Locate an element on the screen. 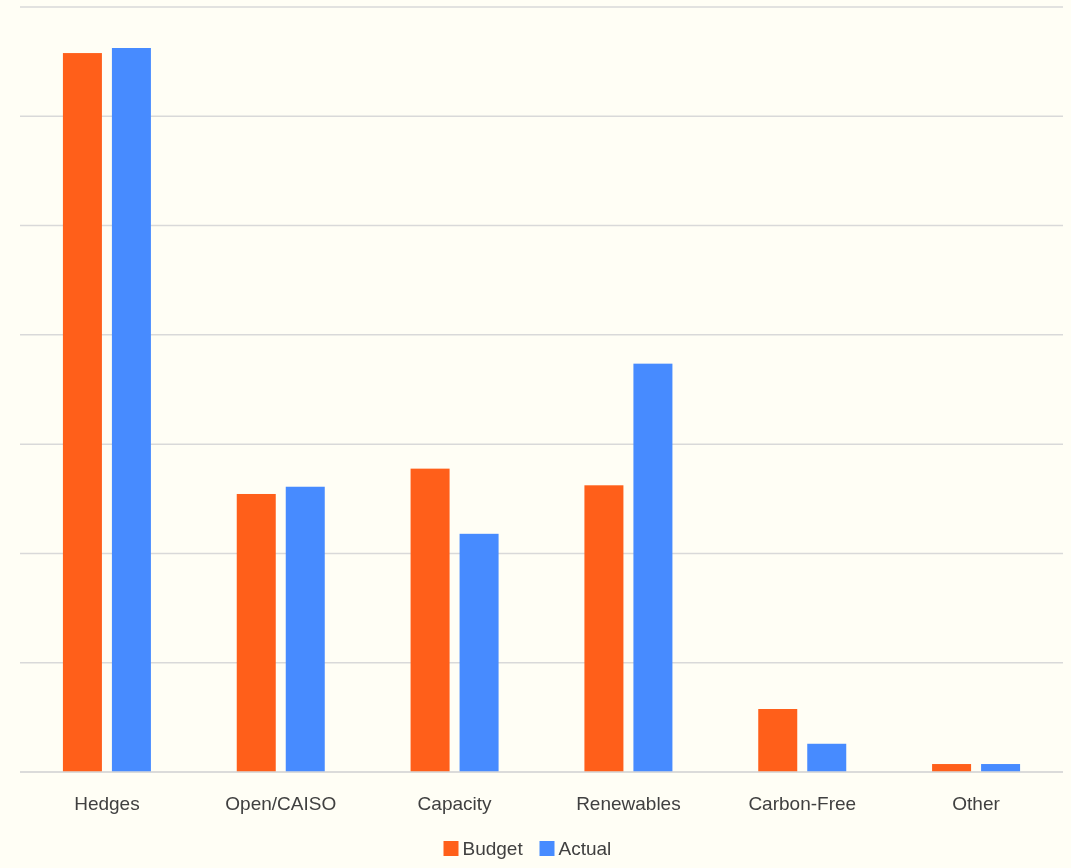  x-tick-label: Capacity is located at coordinates (455, 803).